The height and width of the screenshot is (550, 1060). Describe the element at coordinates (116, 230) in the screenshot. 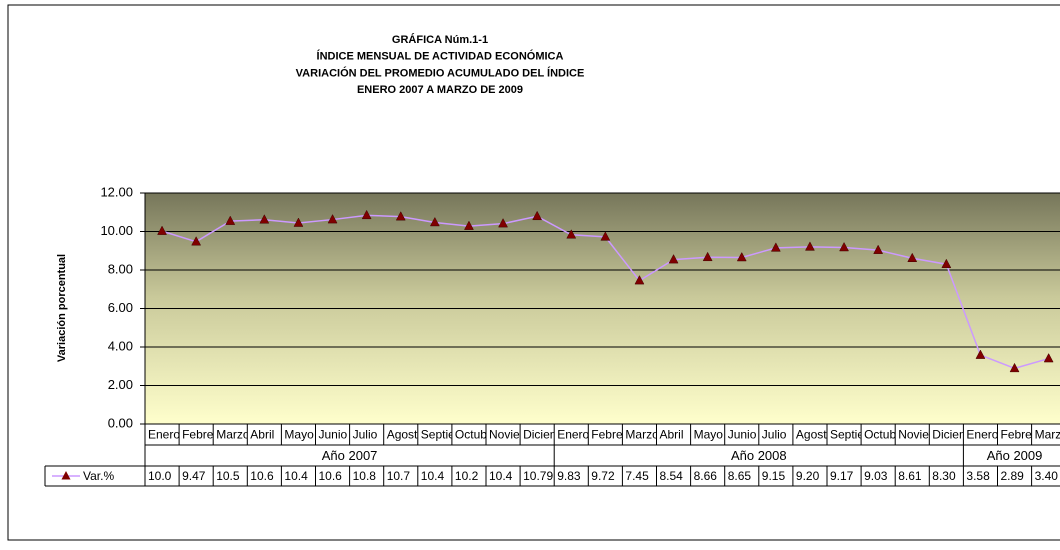

I see `y-tick-label: 10.00` at that location.